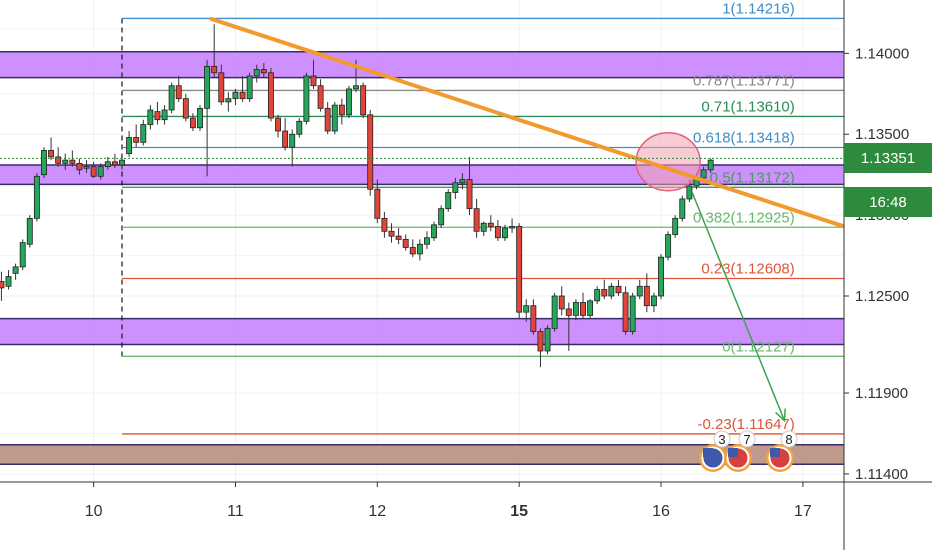 The image size is (932, 555). Describe the element at coordinates (881, 474) in the screenshot. I see `price-axis-label: 1.11400` at that location.